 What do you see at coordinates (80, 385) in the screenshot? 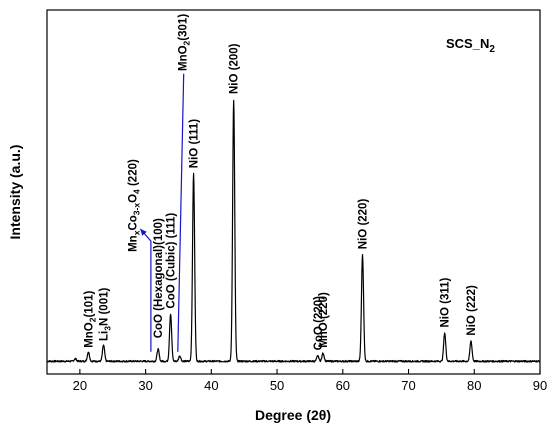
I see `x-tick-label: 20` at bounding box center [80, 385].